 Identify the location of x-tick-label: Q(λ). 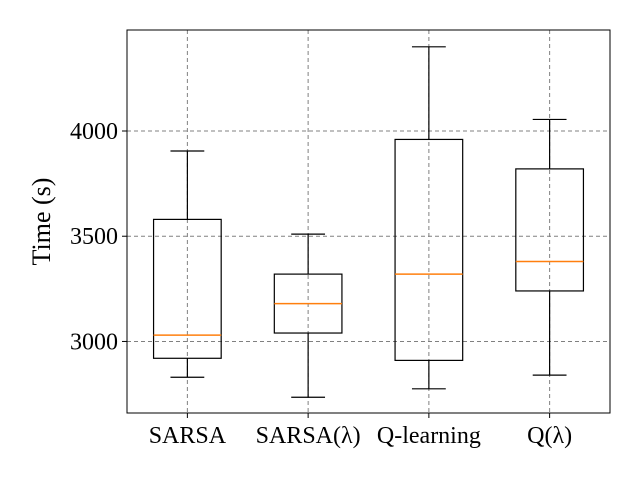
(549, 436).